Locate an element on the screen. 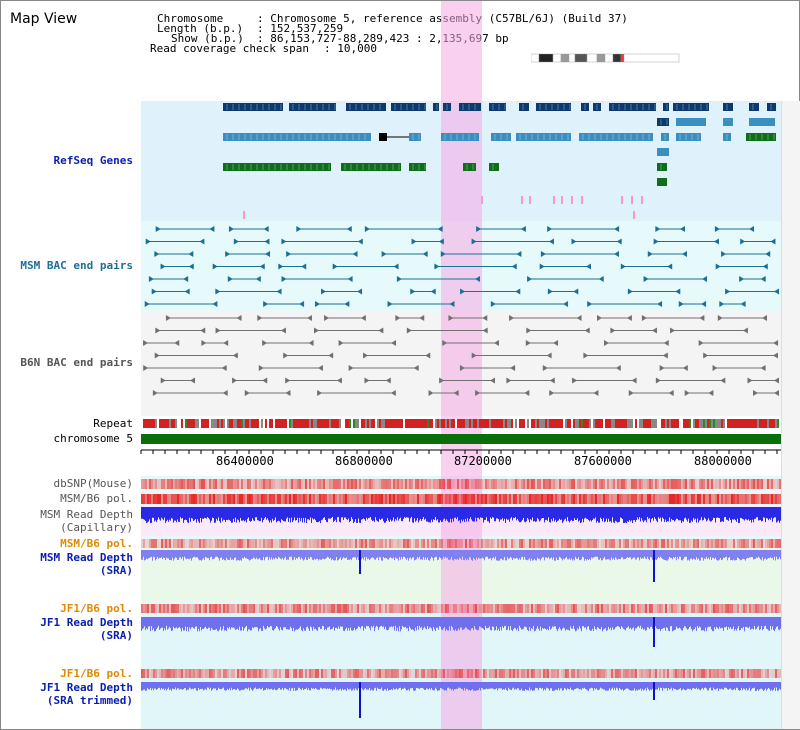 This screenshot has width=800, height=730. track-label-msm-bac: MSM BAC end pairs is located at coordinates (76, 265).